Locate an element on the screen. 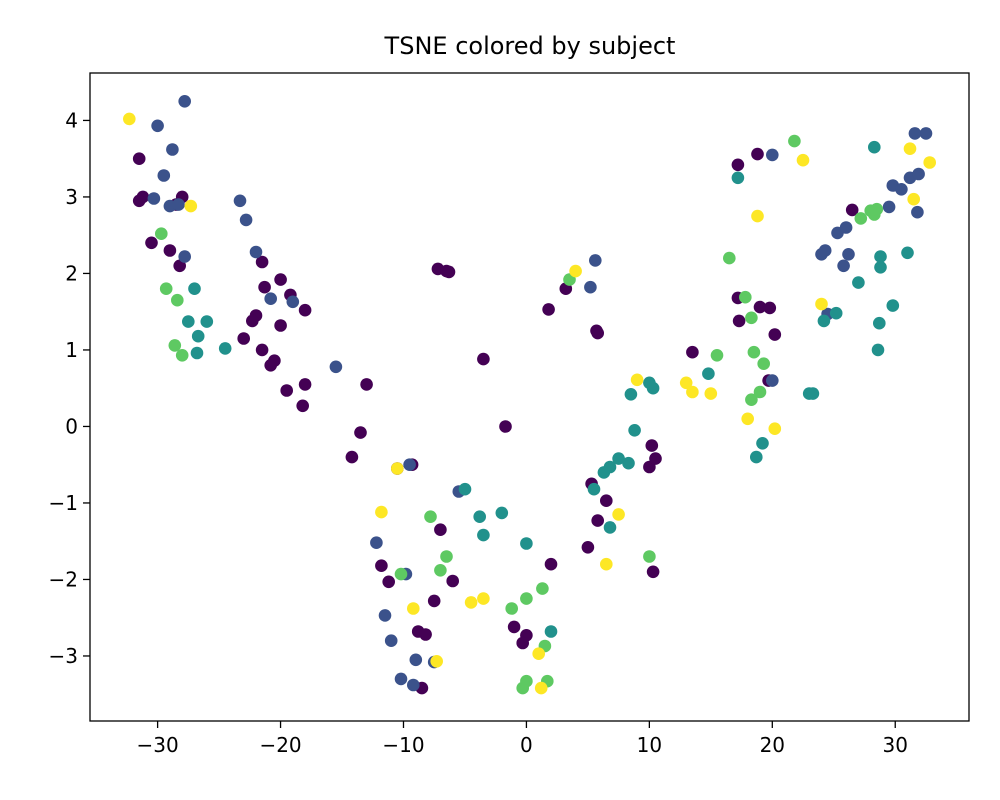 The width and height of the screenshot is (1000, 800). x-tick-label: −10 is located at coordinates (403, 745).